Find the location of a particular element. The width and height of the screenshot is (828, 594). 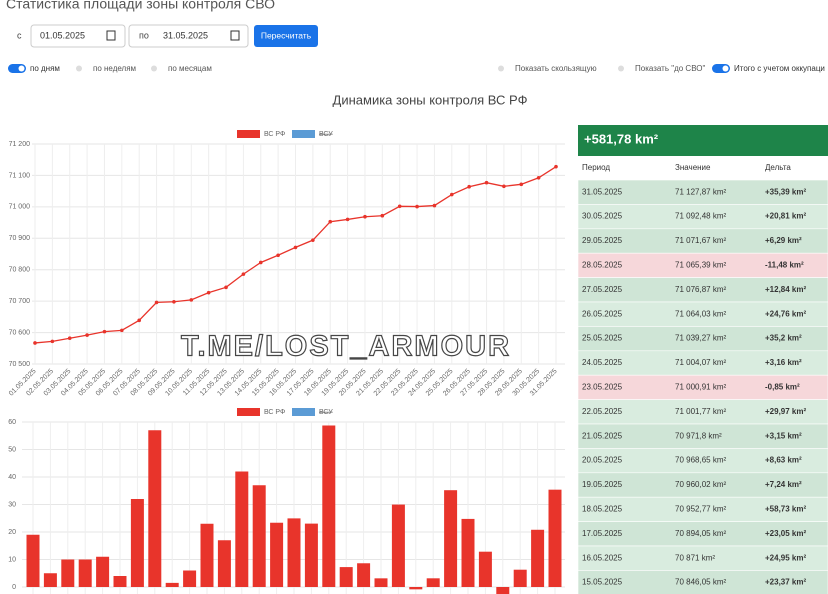

table-cell: +23,05 km² is located at coordinates (785, 533).